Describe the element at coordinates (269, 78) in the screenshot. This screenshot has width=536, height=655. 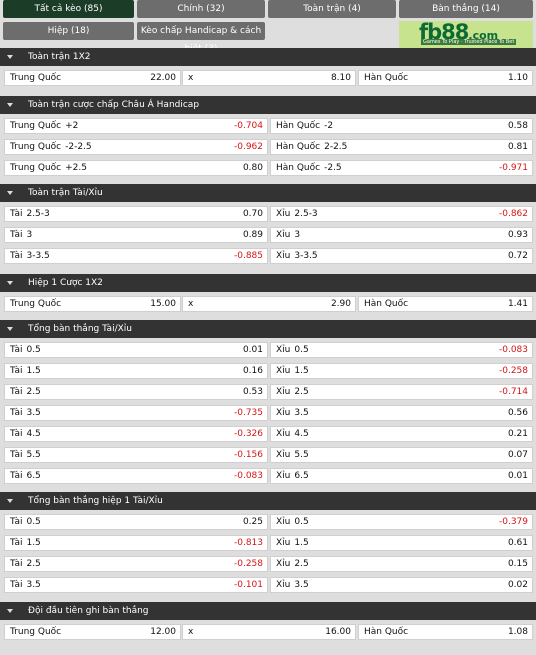
I see `odds-cell: x 8.10` at that location.